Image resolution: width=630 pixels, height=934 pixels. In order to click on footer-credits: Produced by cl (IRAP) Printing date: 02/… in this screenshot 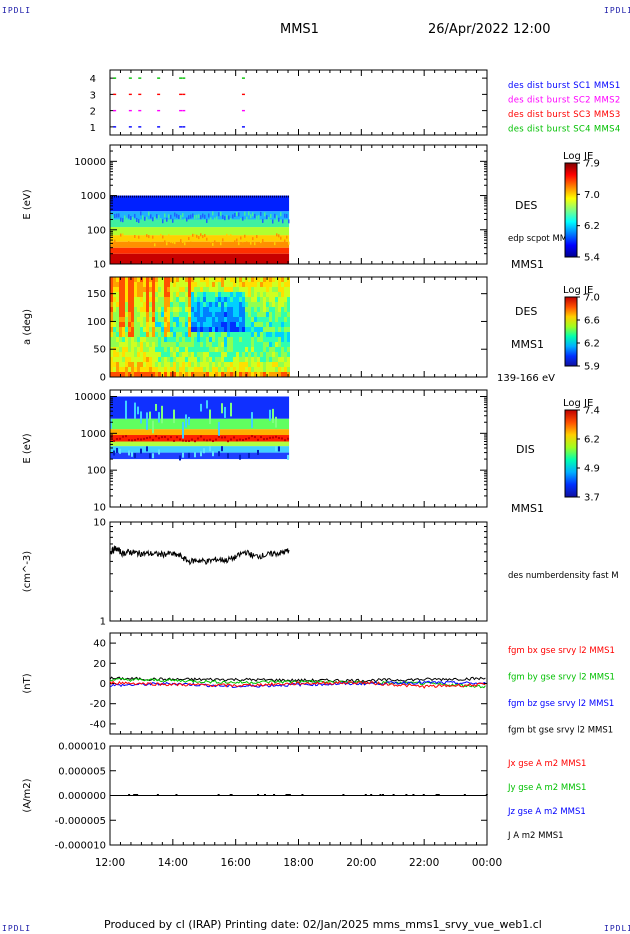, I will do `click(323, 924)`.